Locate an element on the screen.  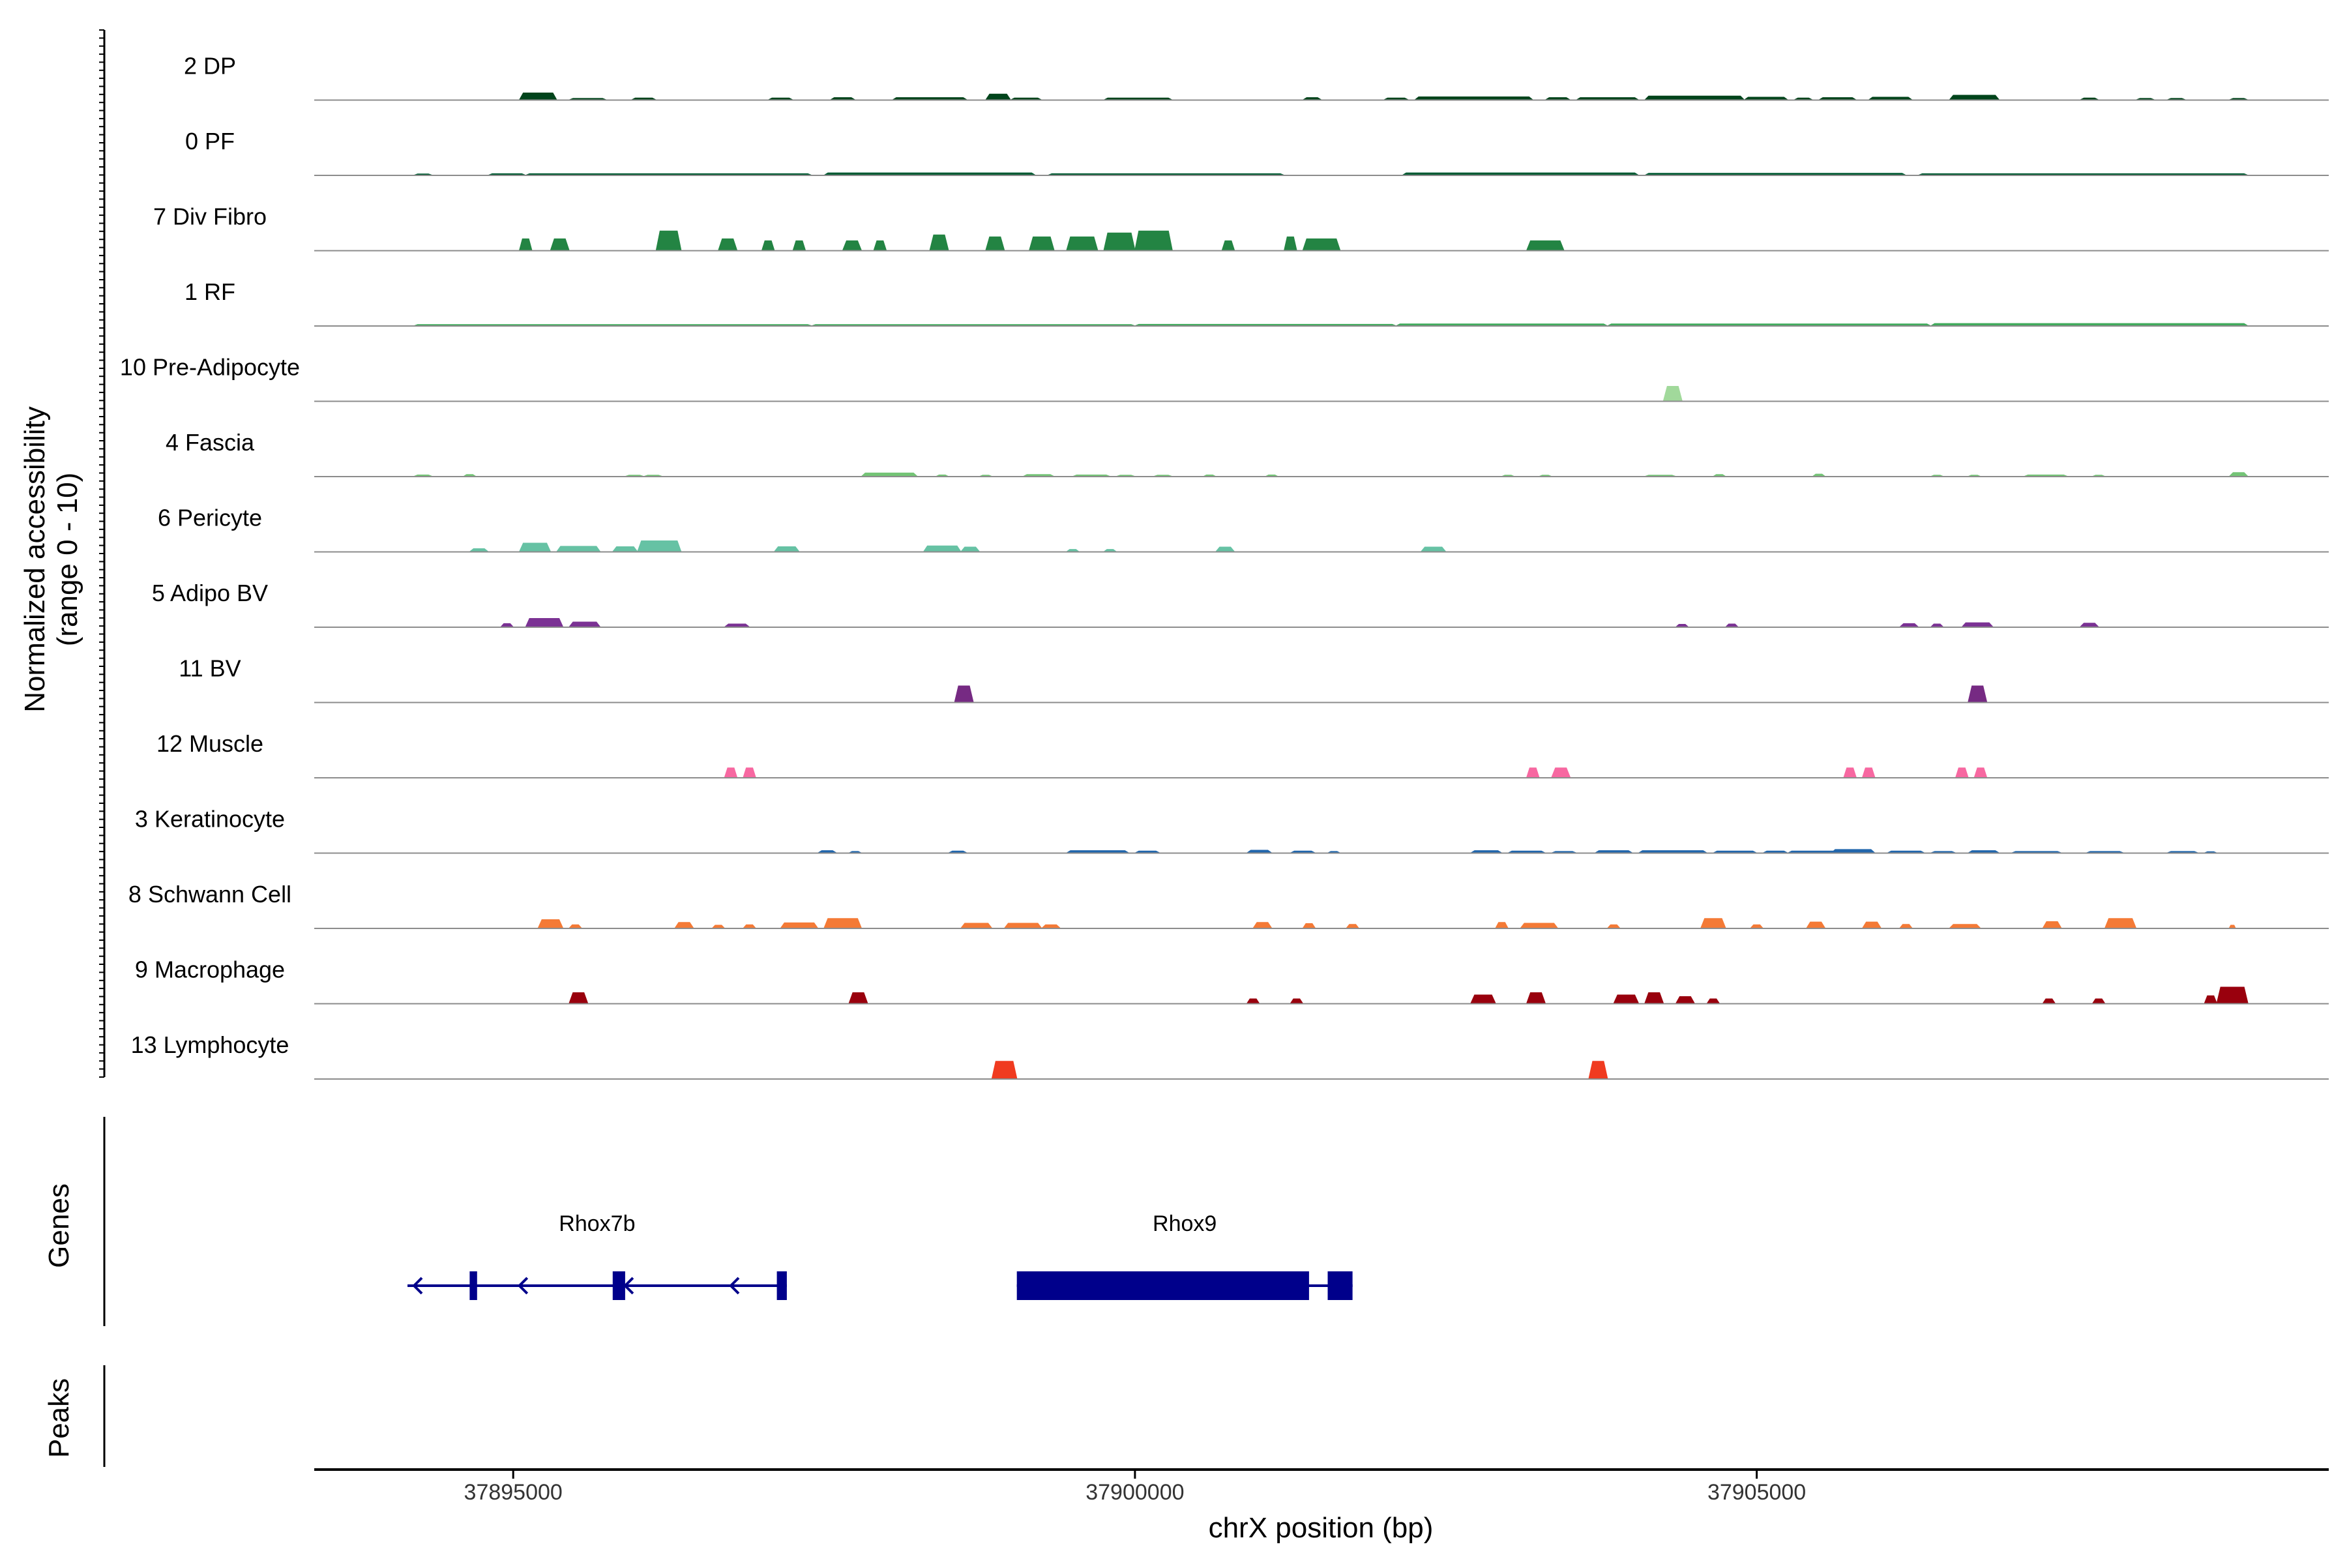
track-4-fascia: 4 Fascia is located at coordinates (1247, 453).